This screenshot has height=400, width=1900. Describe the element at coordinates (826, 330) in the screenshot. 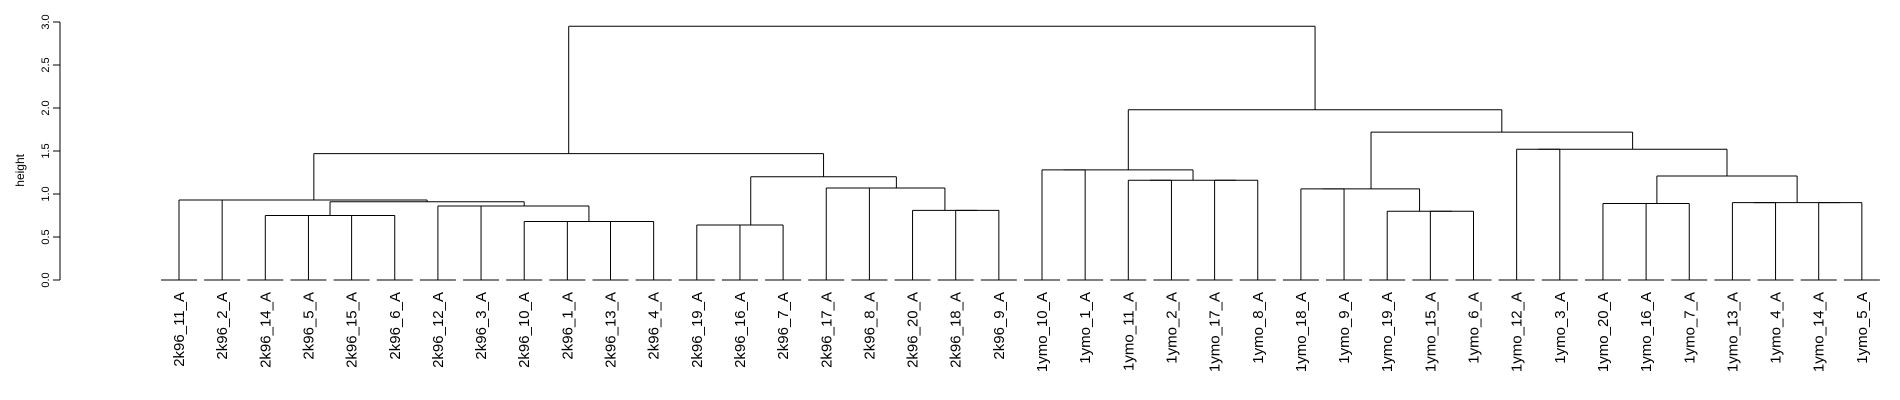

I see `leaf-label: 2k96_17_A` at that location.